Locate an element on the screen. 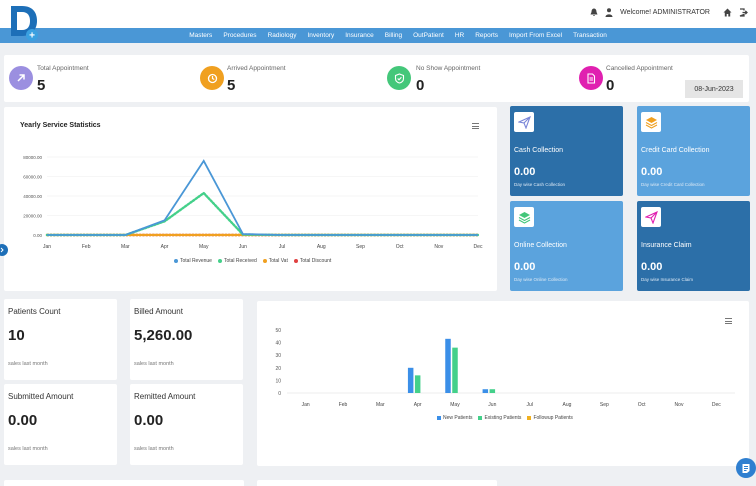 The width and height of the screenshot is (756, 486). legend-item: Total Vat is located at coordinates (275, 261).